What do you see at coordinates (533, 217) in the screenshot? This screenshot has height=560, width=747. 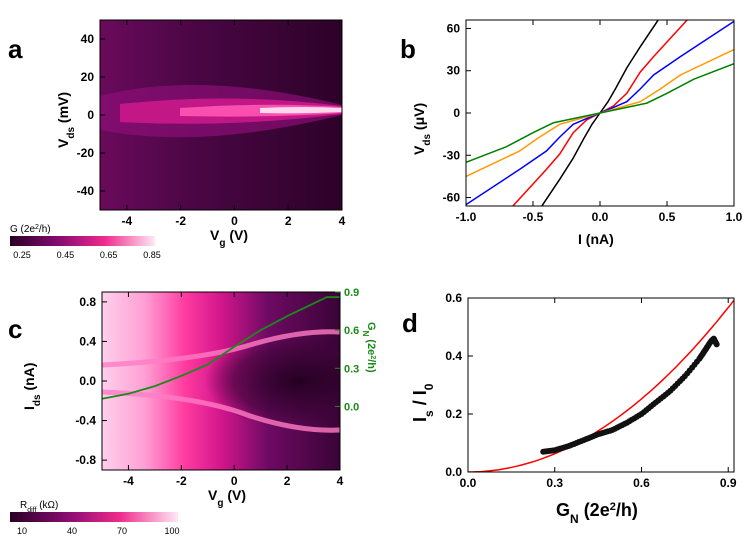 I see `panel-b-xtick-label: -0.5` at bounding box center [533, 217].